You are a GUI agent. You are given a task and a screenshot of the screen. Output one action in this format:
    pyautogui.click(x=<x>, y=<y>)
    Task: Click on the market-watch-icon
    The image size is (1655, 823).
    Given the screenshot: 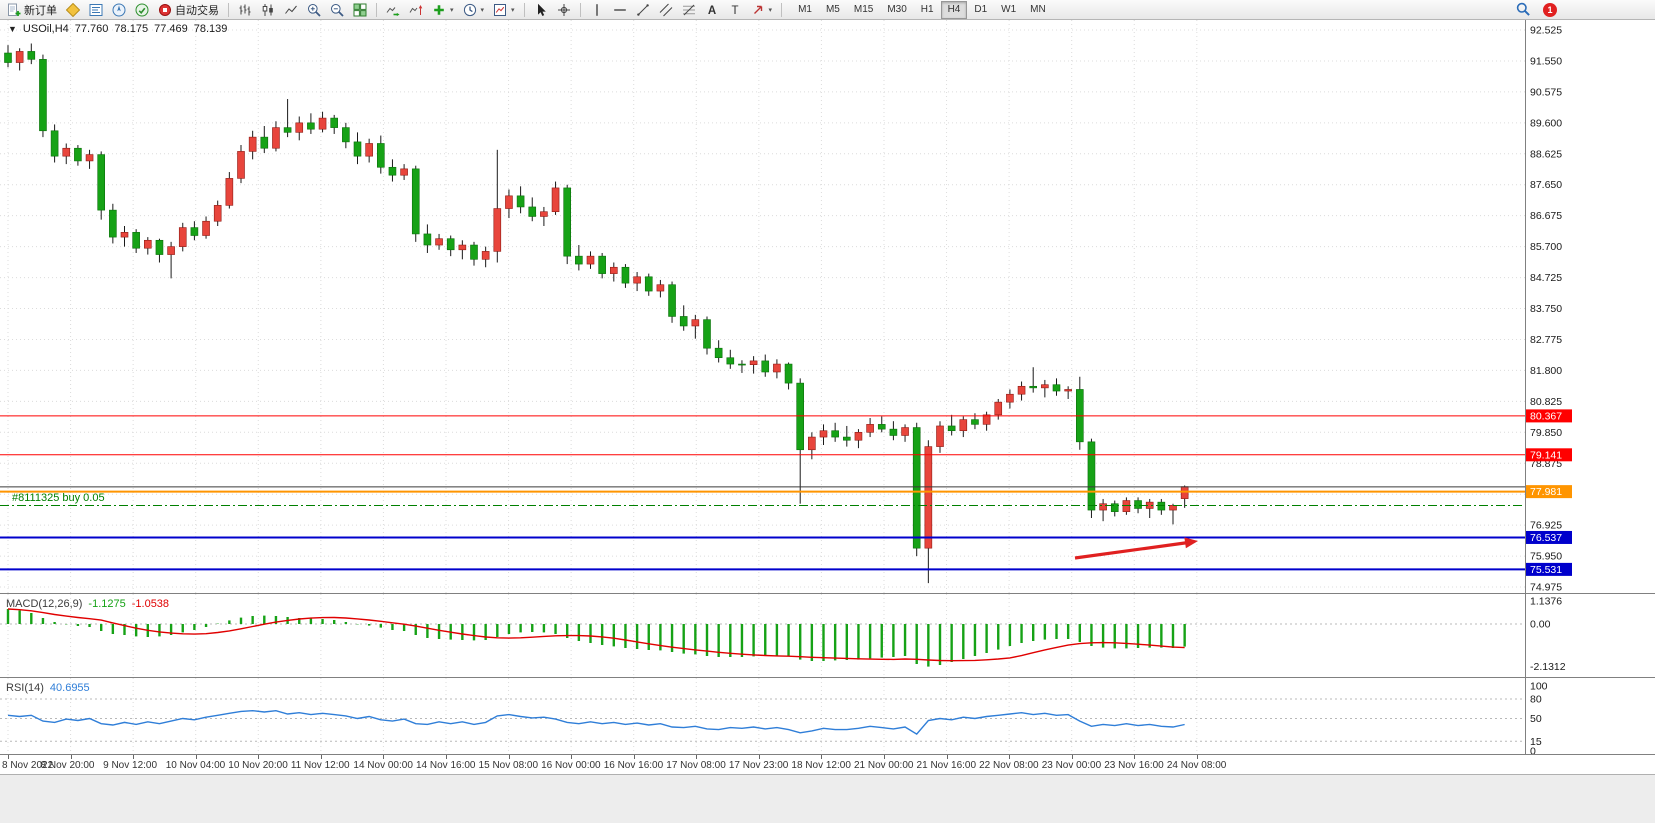 What is the action you would take?
    pyautogui.click(x=96, y=9)
    